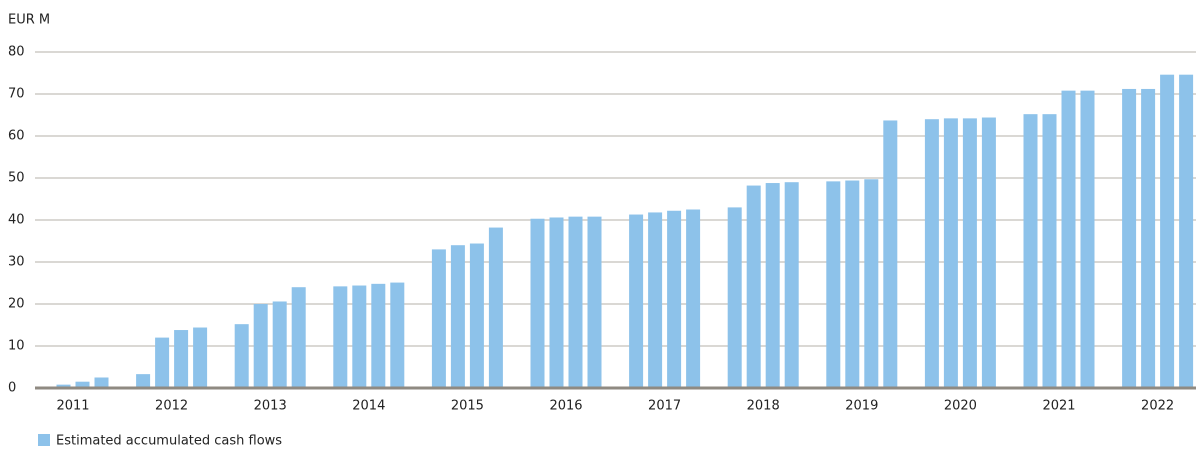 The height and width of the screenshot is (450, 1196). I want to click on y-tick-label: 50, so click(16, 178).